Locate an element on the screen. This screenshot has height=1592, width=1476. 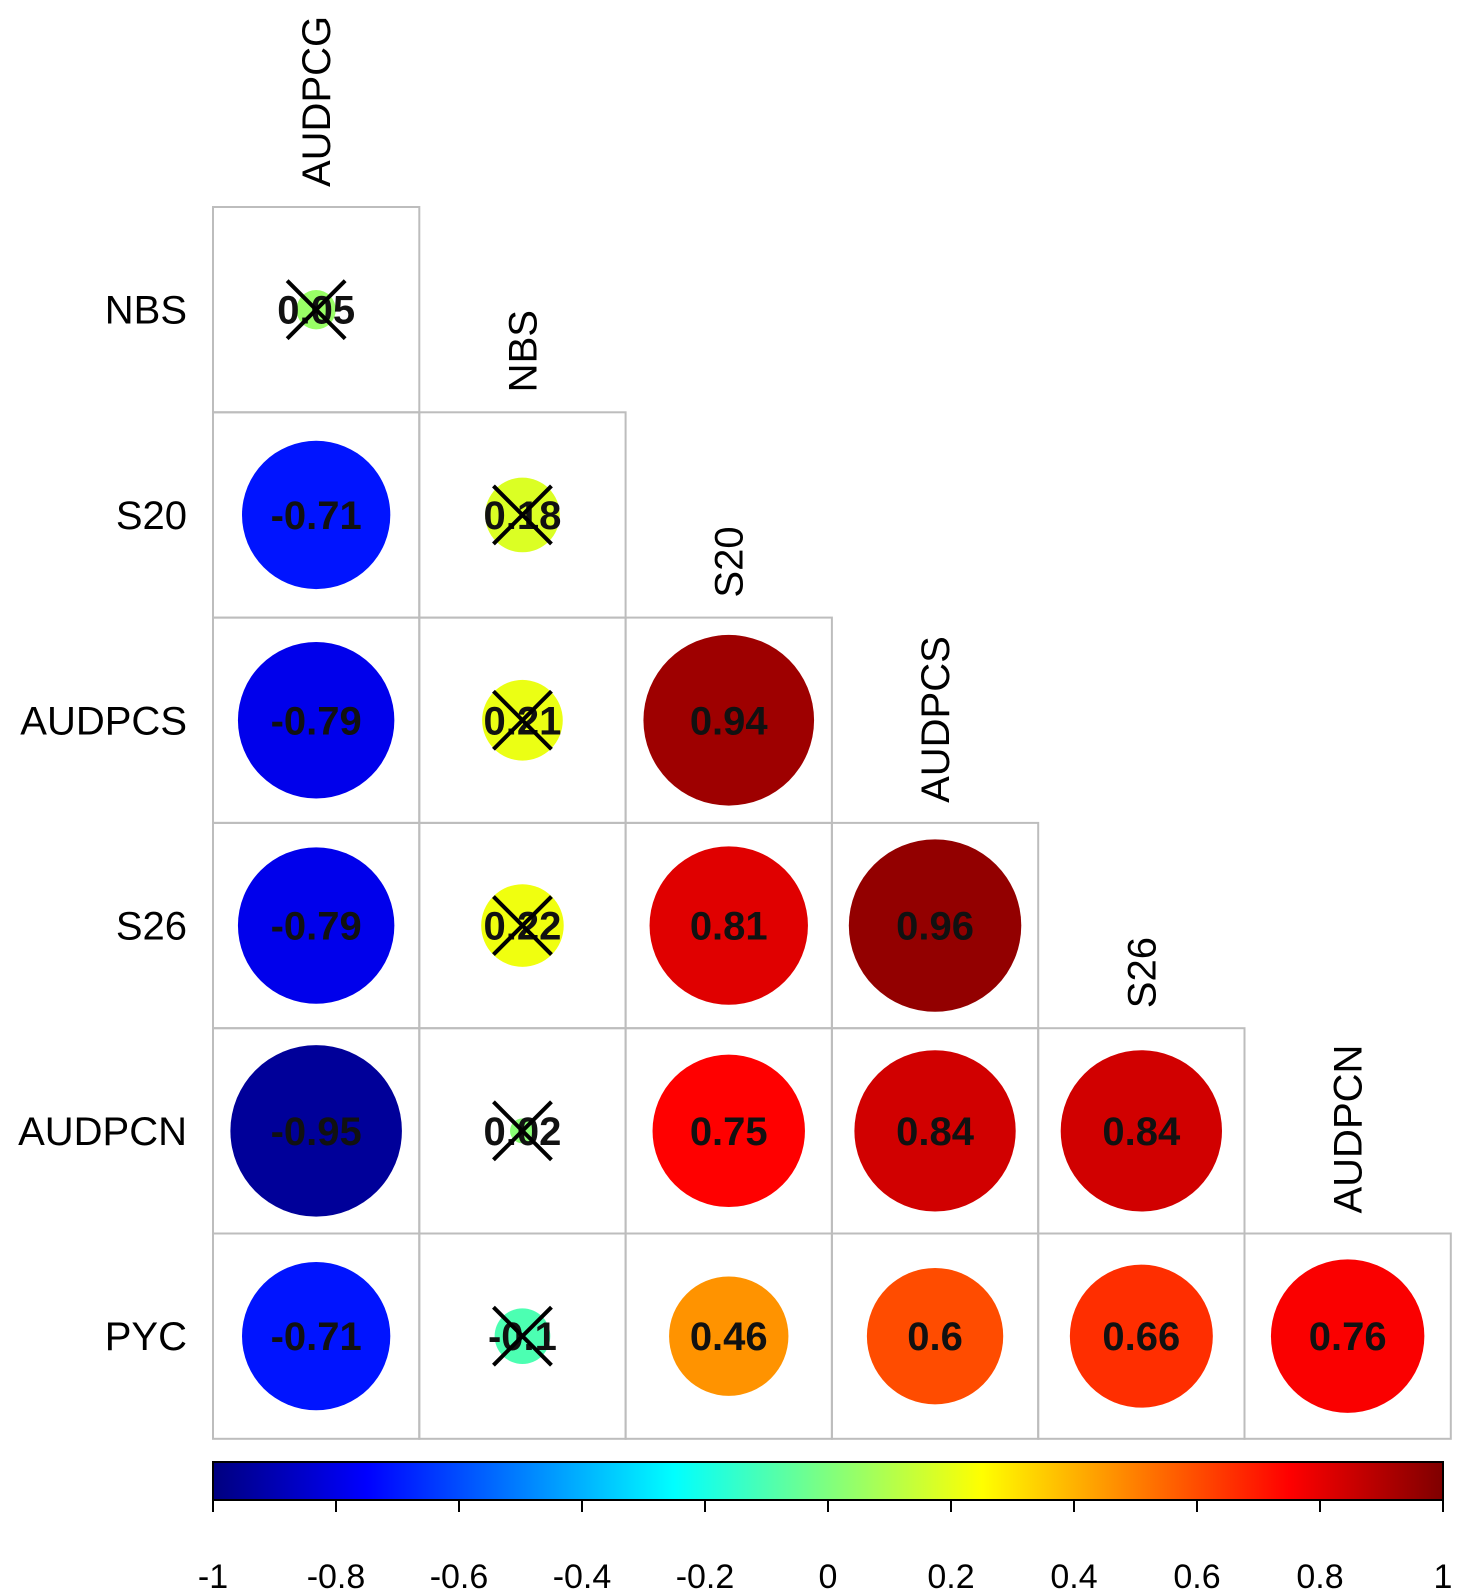
column-label: AUDPCN is located at coordinates (1349, 1129).